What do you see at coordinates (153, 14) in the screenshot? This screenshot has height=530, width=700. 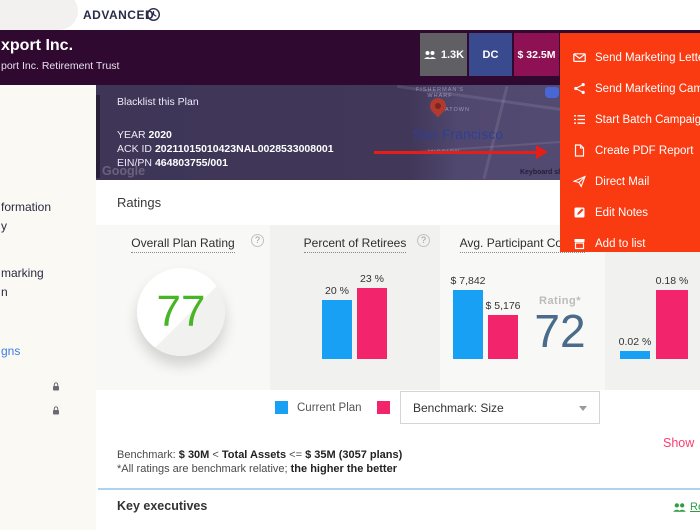 I see `history-clock-icon` at bounding box center [153, 14].